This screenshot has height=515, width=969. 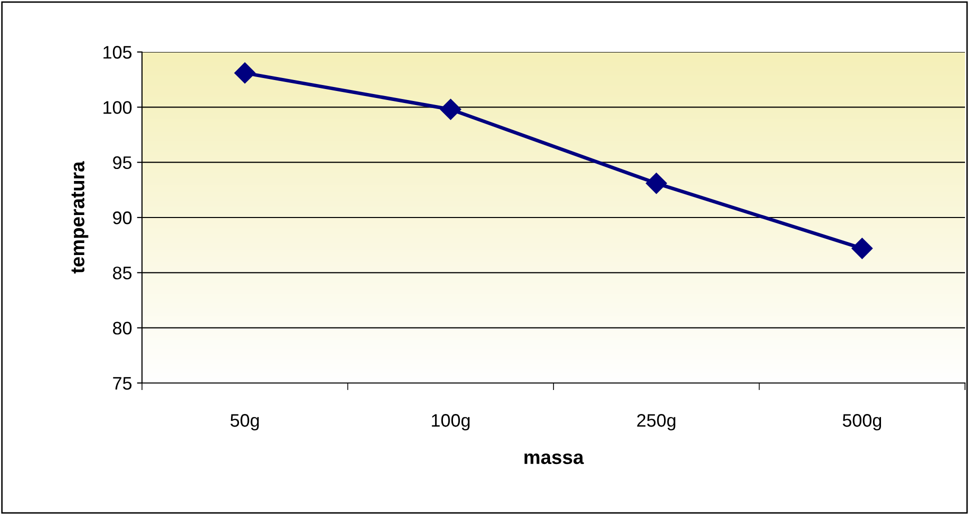 I want to click on y-tick-label: 90, so click(x=122, y=217).